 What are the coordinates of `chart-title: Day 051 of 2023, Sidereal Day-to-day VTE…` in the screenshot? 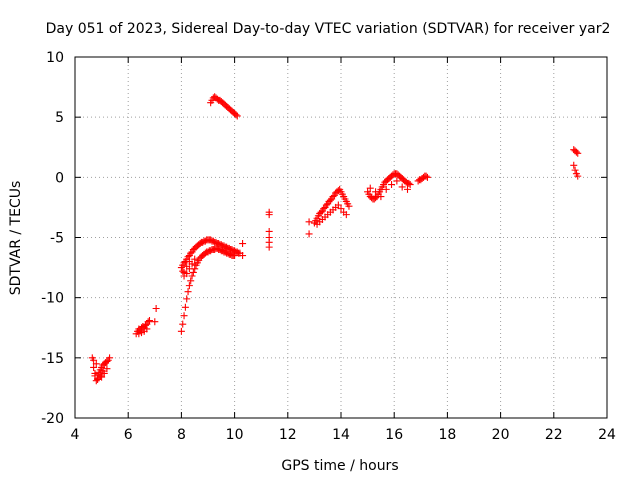 It's located at (328, 29).